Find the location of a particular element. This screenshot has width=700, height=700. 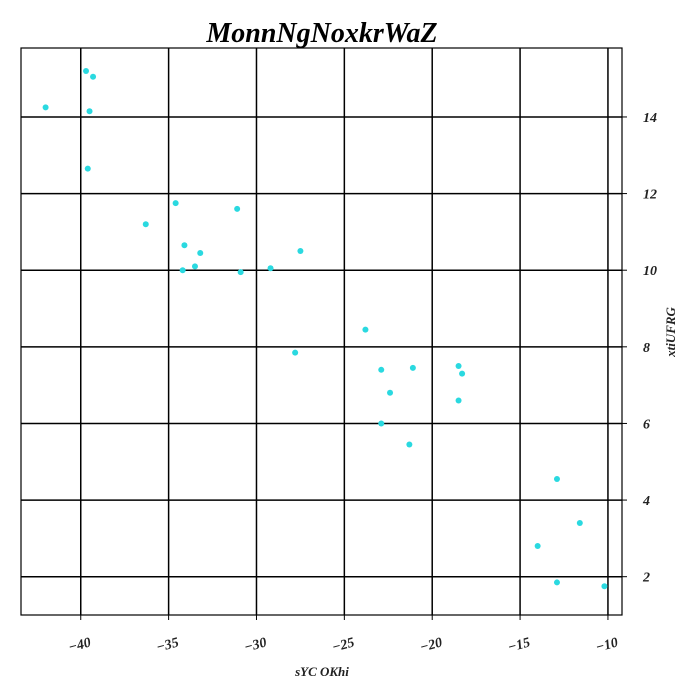

x-tick-label: −30 is located at coordinates (256, 645).